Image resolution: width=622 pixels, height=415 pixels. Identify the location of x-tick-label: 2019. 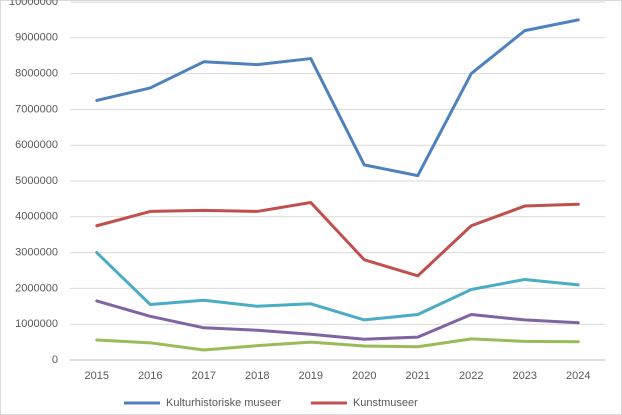
(311, 376).